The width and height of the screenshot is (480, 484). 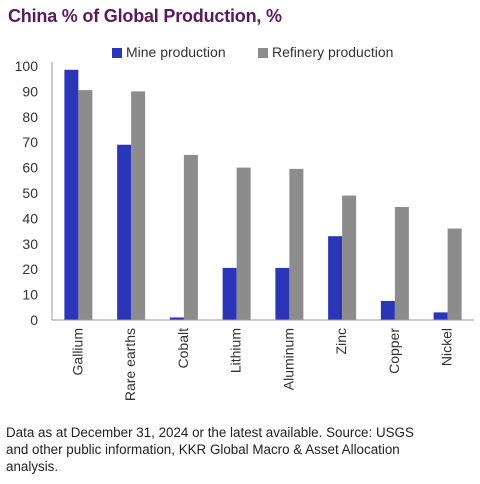 I want to click on x-tick-label: Lithium, so click(x=236, y=350).